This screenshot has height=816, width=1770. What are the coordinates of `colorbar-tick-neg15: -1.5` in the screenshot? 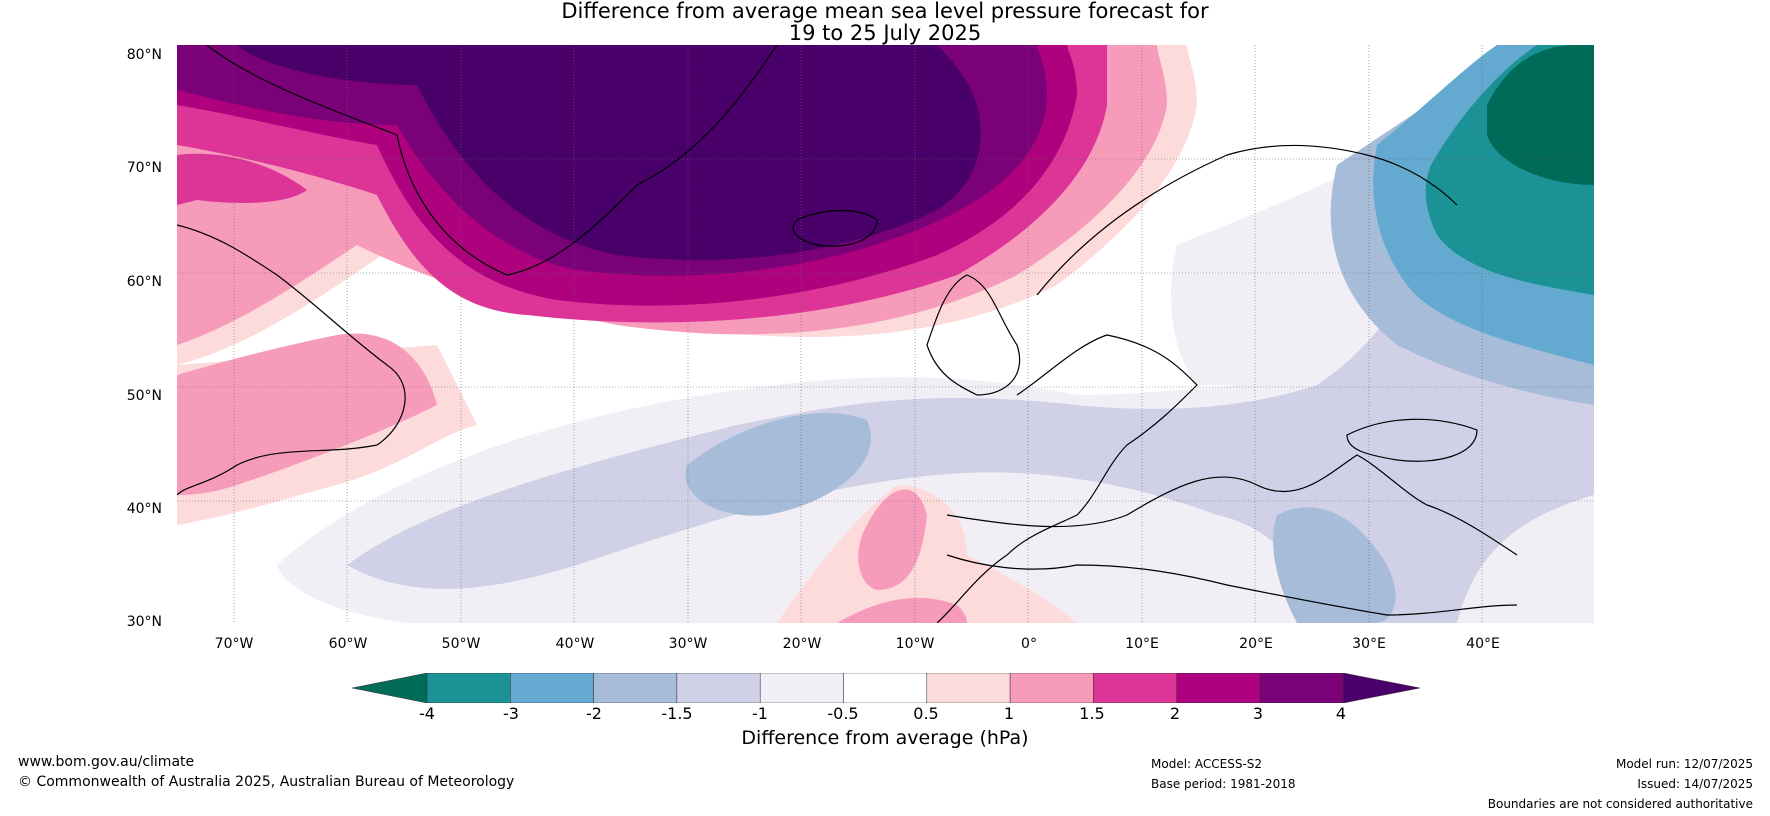 It's located at (677, 713).